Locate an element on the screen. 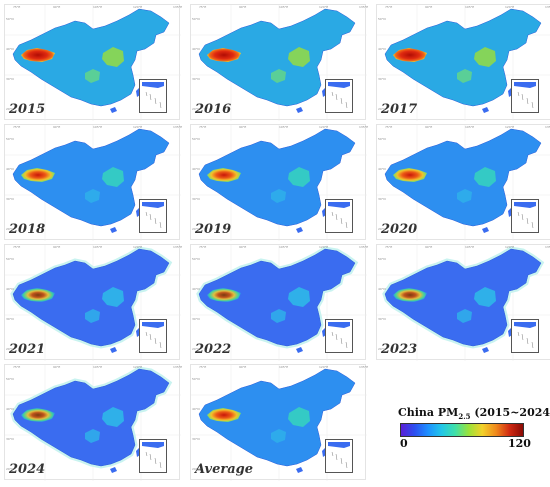  colorbar-min-label: 0 is located at coordinates (404, 443).